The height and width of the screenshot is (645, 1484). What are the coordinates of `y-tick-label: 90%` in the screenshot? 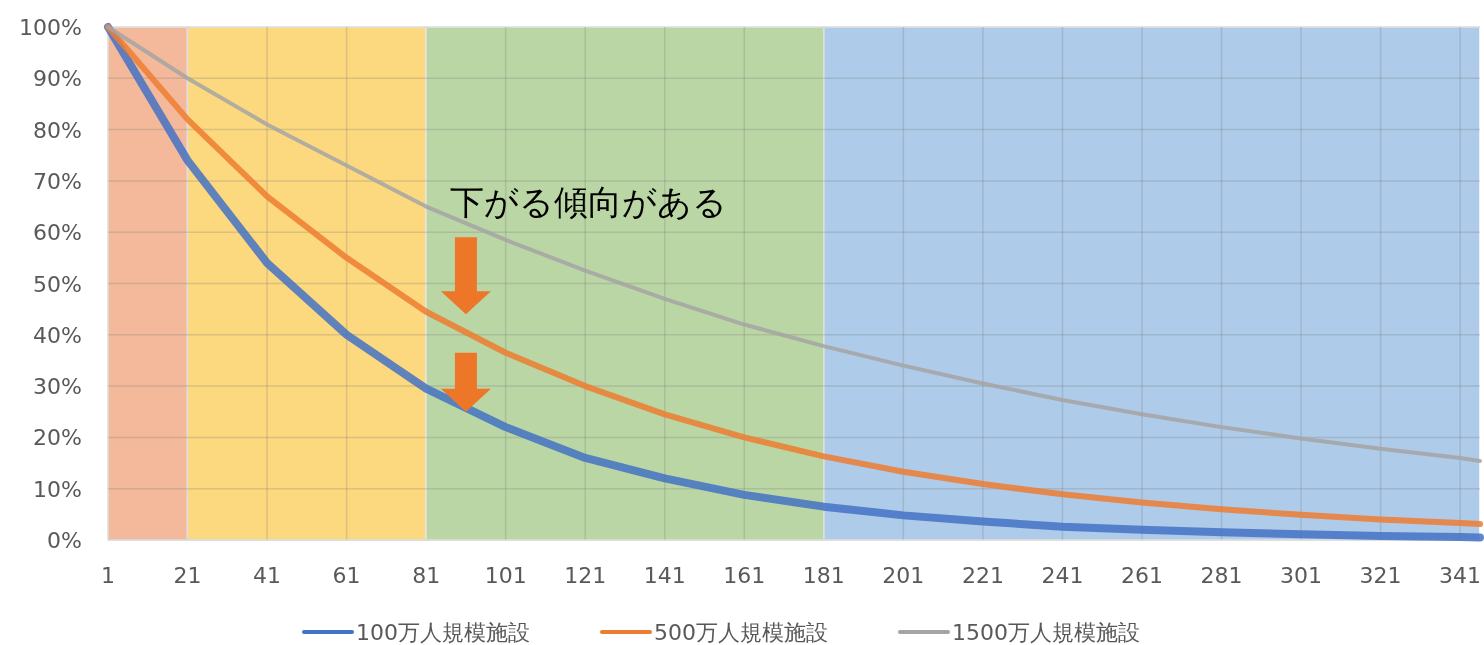 It's located at (57, 79).